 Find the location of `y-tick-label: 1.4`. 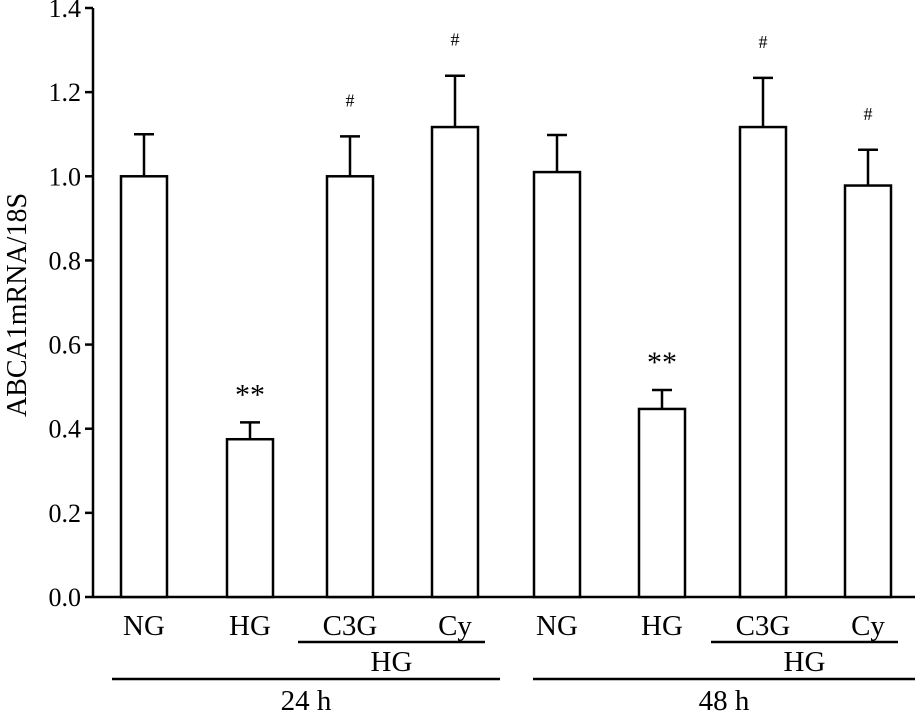

y-tick-label: 1.4 is located at coordinates (65, 11).